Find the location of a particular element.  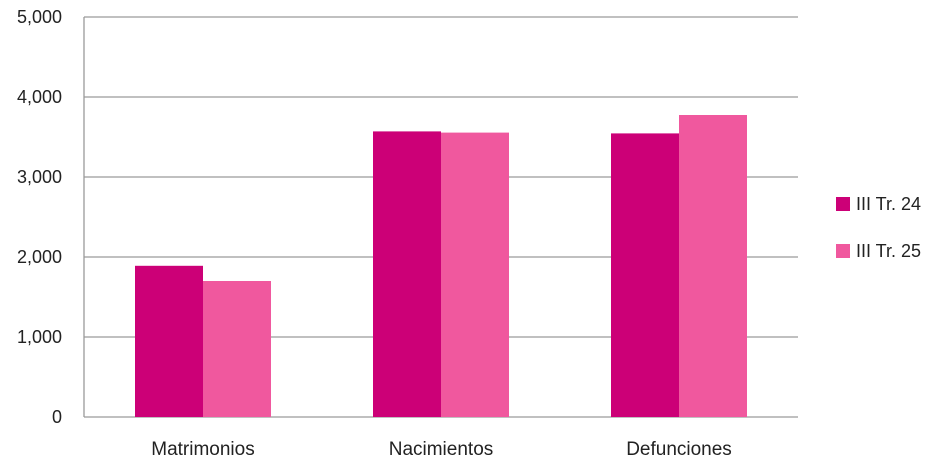

x-axis-categories: Matrimonios Nacimientos Defunciones is located at coordinates (441, 449).